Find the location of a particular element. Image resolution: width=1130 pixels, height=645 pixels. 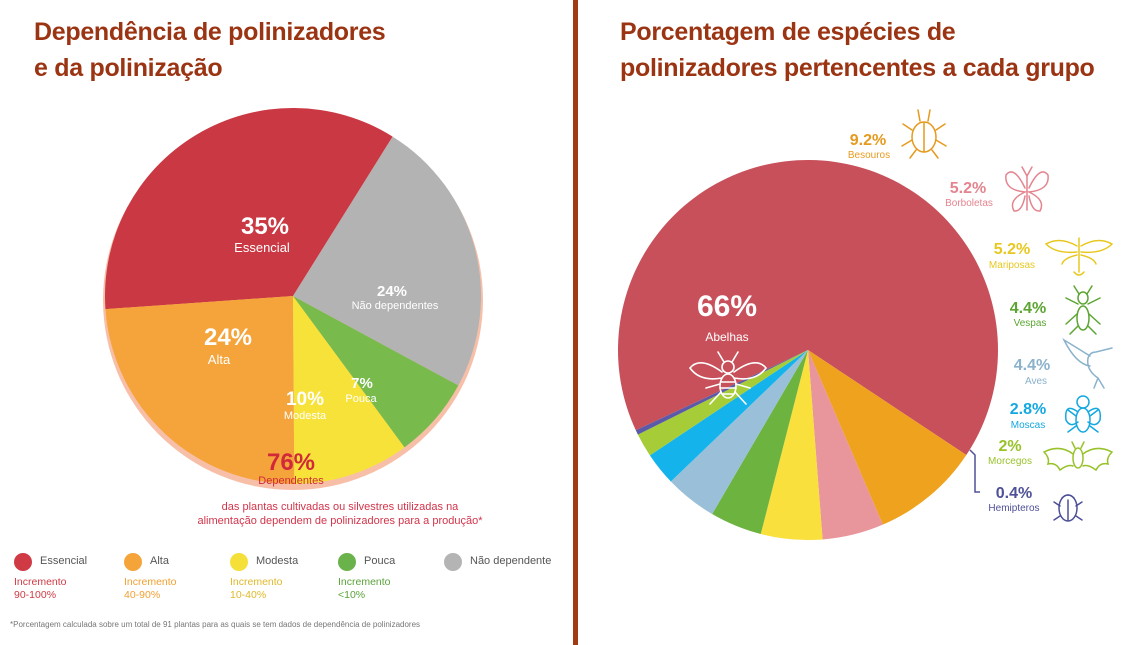

pie-slice-pouca is located at coordinates (376, 372).